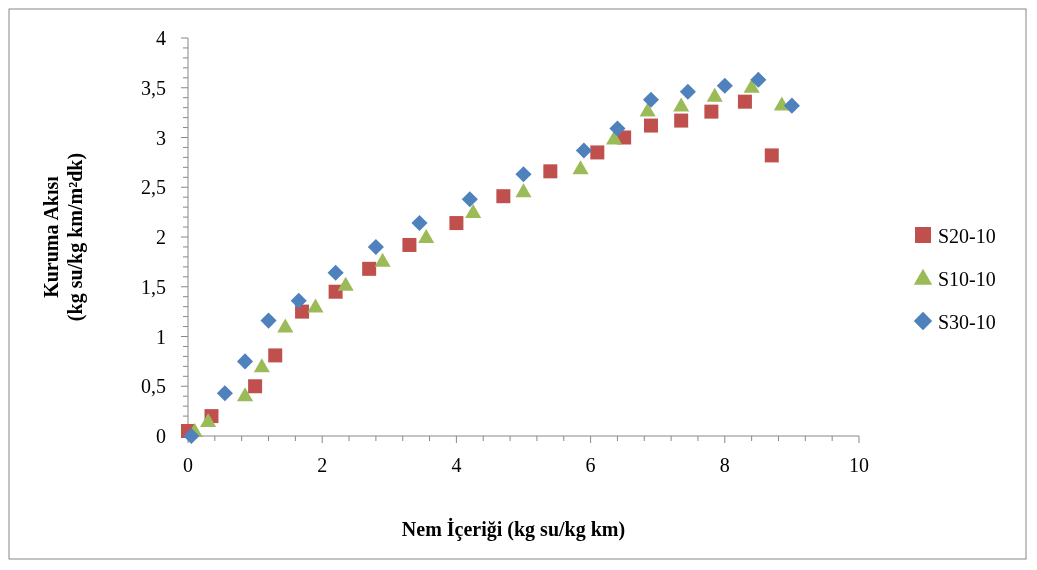 Image resolution: width=1037 pixels, height=570 pixels. Describe the element at coordinates (724, 465) in the screenshot. I see `x-tick-label: 8` at that location.